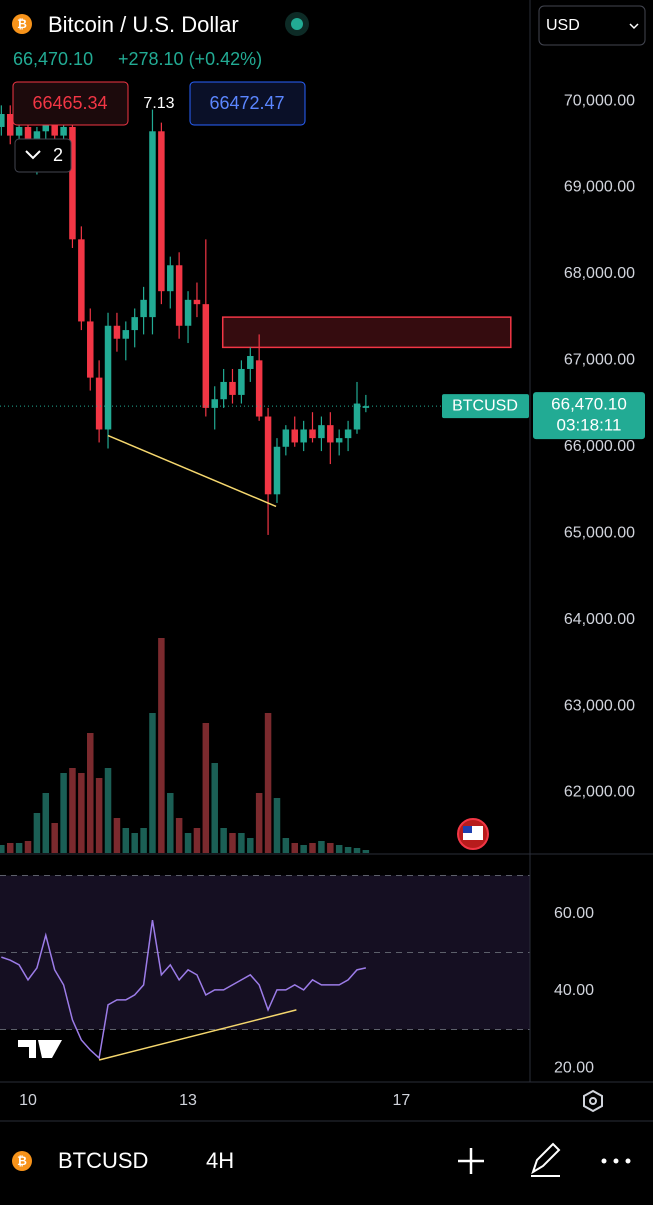 This screenshot has width=653, height=1205. What do you see at coordinates (33, 155) in the screenshot?
I see `chevron` at bounding box center [33, 155].